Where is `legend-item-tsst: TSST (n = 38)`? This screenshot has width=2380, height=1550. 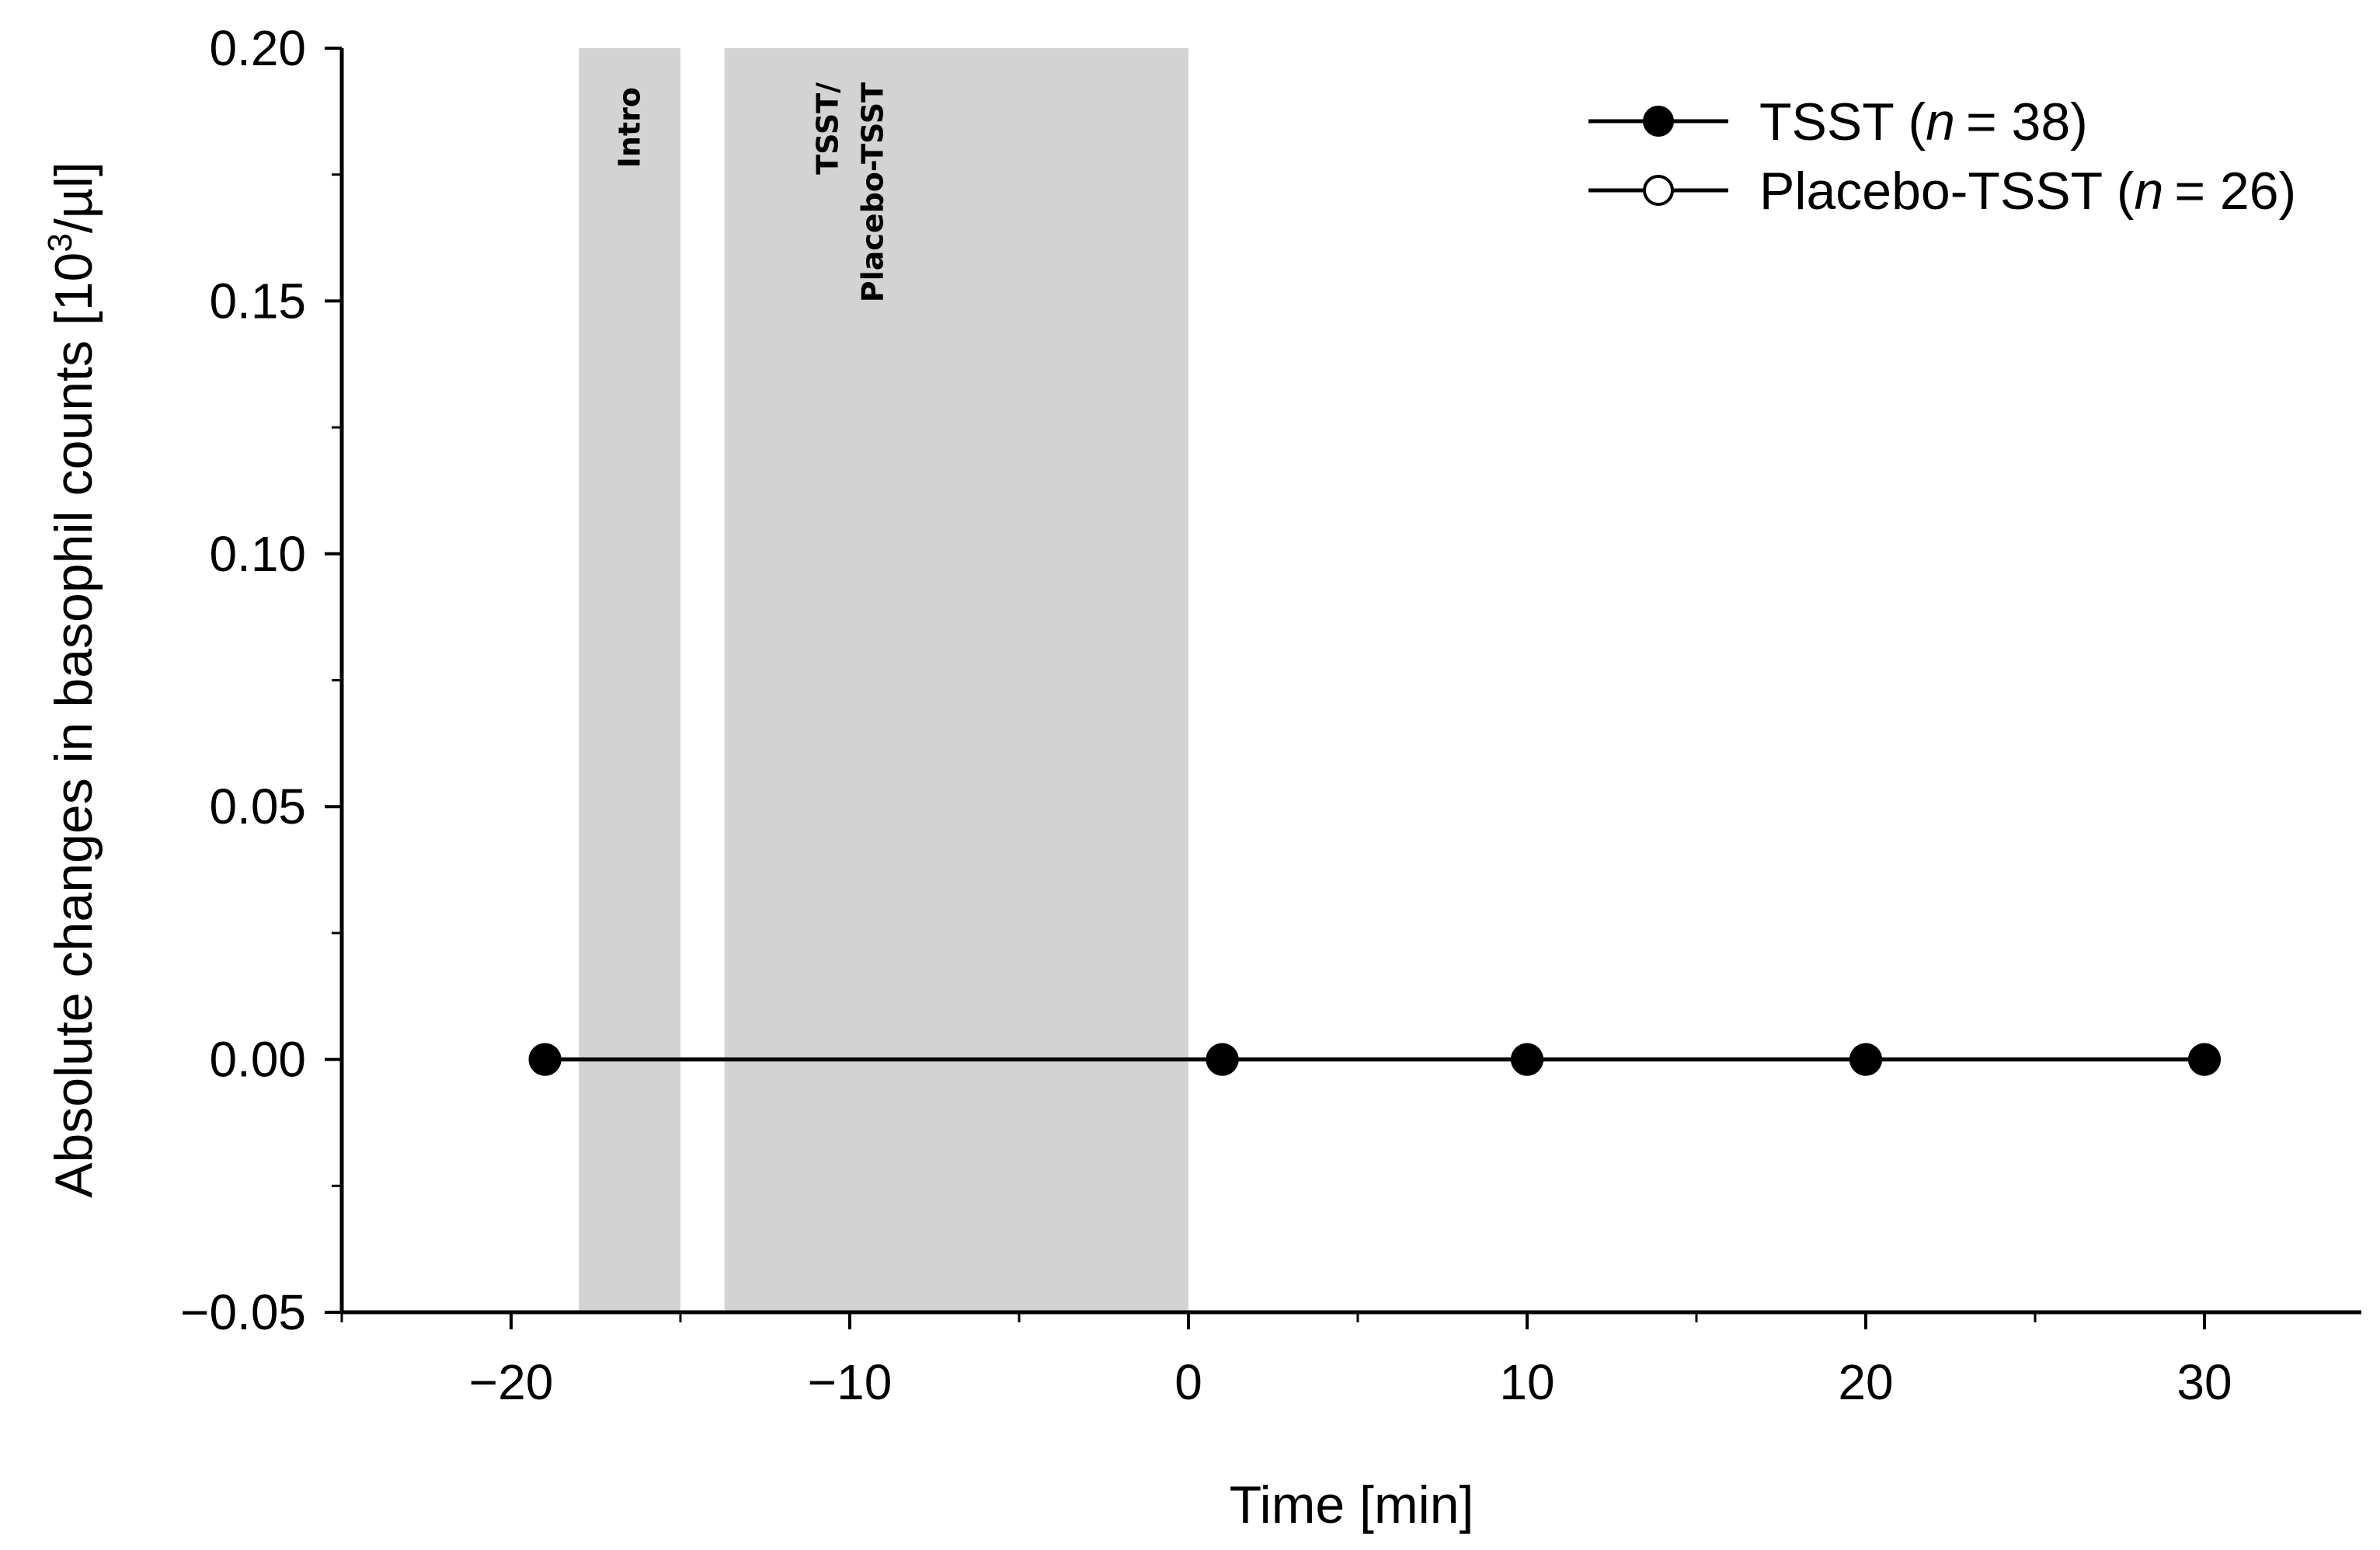
legend-item-tsst: TSST (n = 38) is located at coordinates (1838, 122).